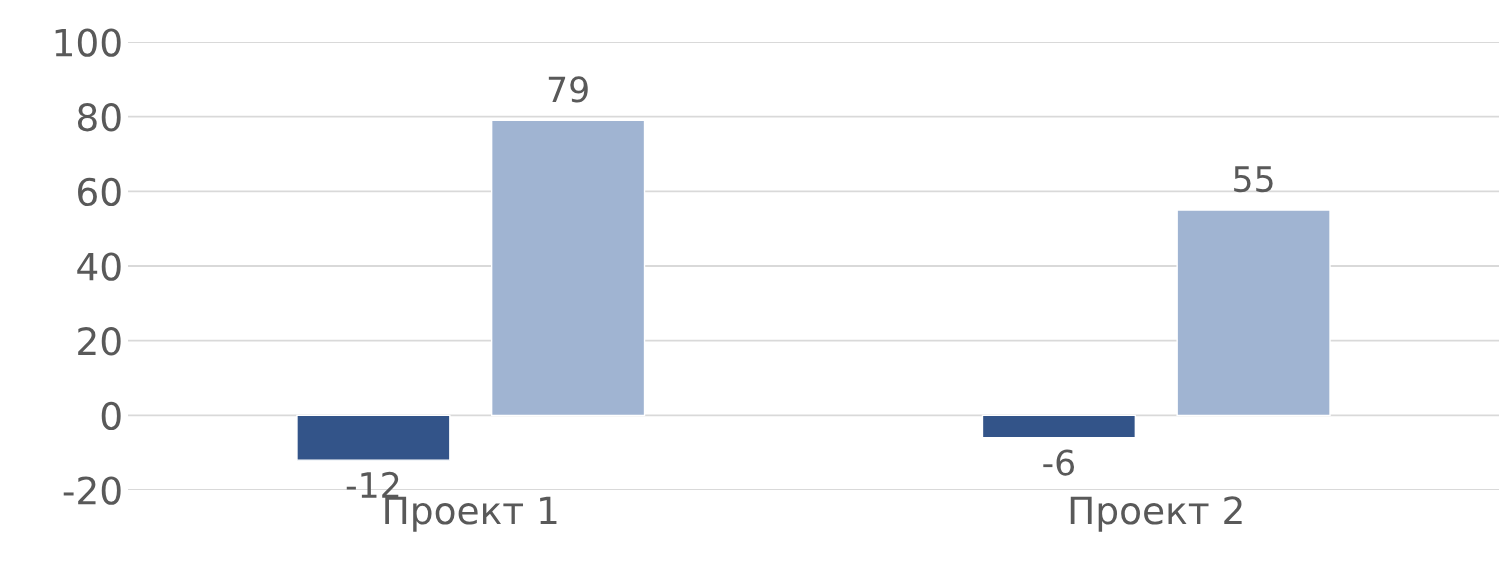  I want to click on y-tick-label: -20, so click(92, 490).